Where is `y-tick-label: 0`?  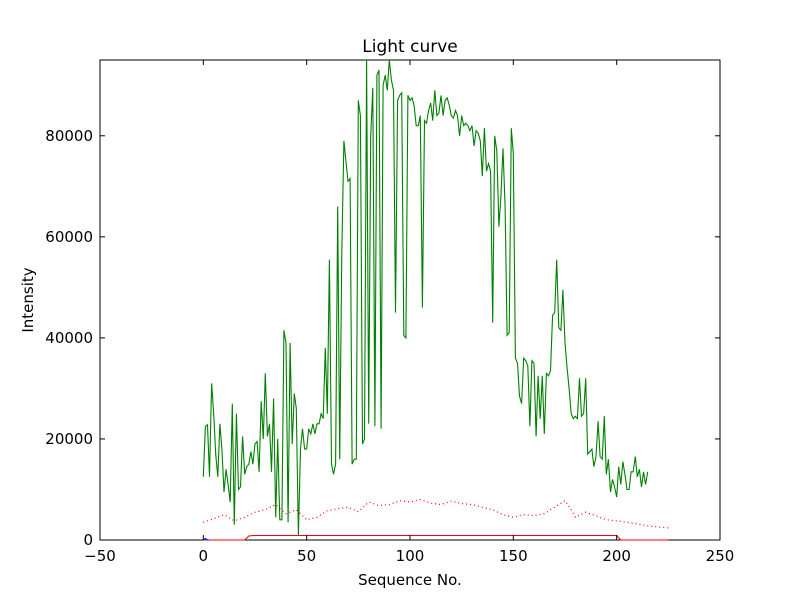
y-tick-label: 0 is located at coordinates (88, 540).